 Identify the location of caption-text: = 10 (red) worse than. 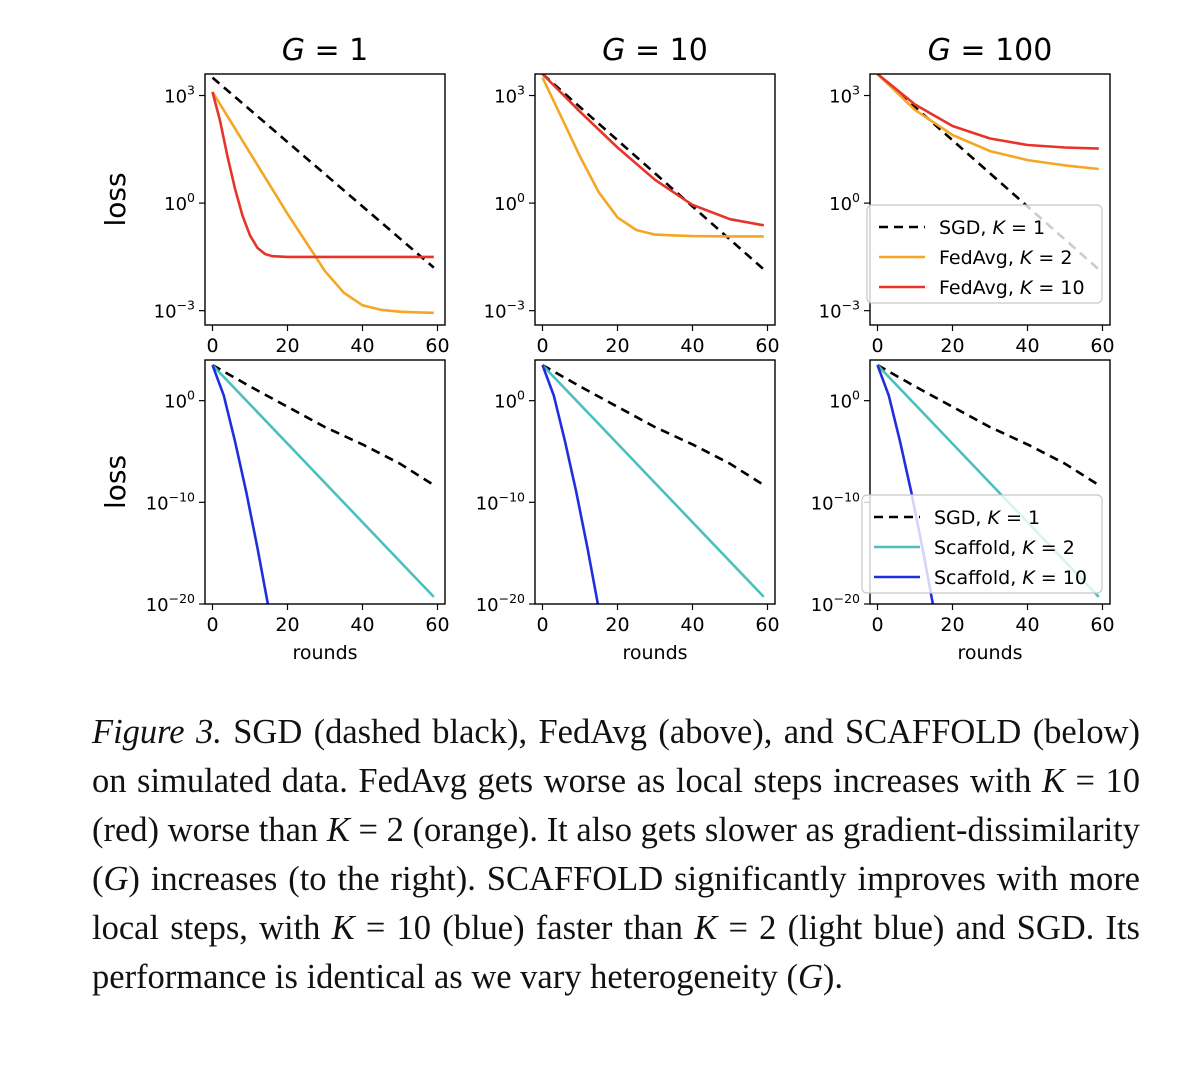
(616, 805).